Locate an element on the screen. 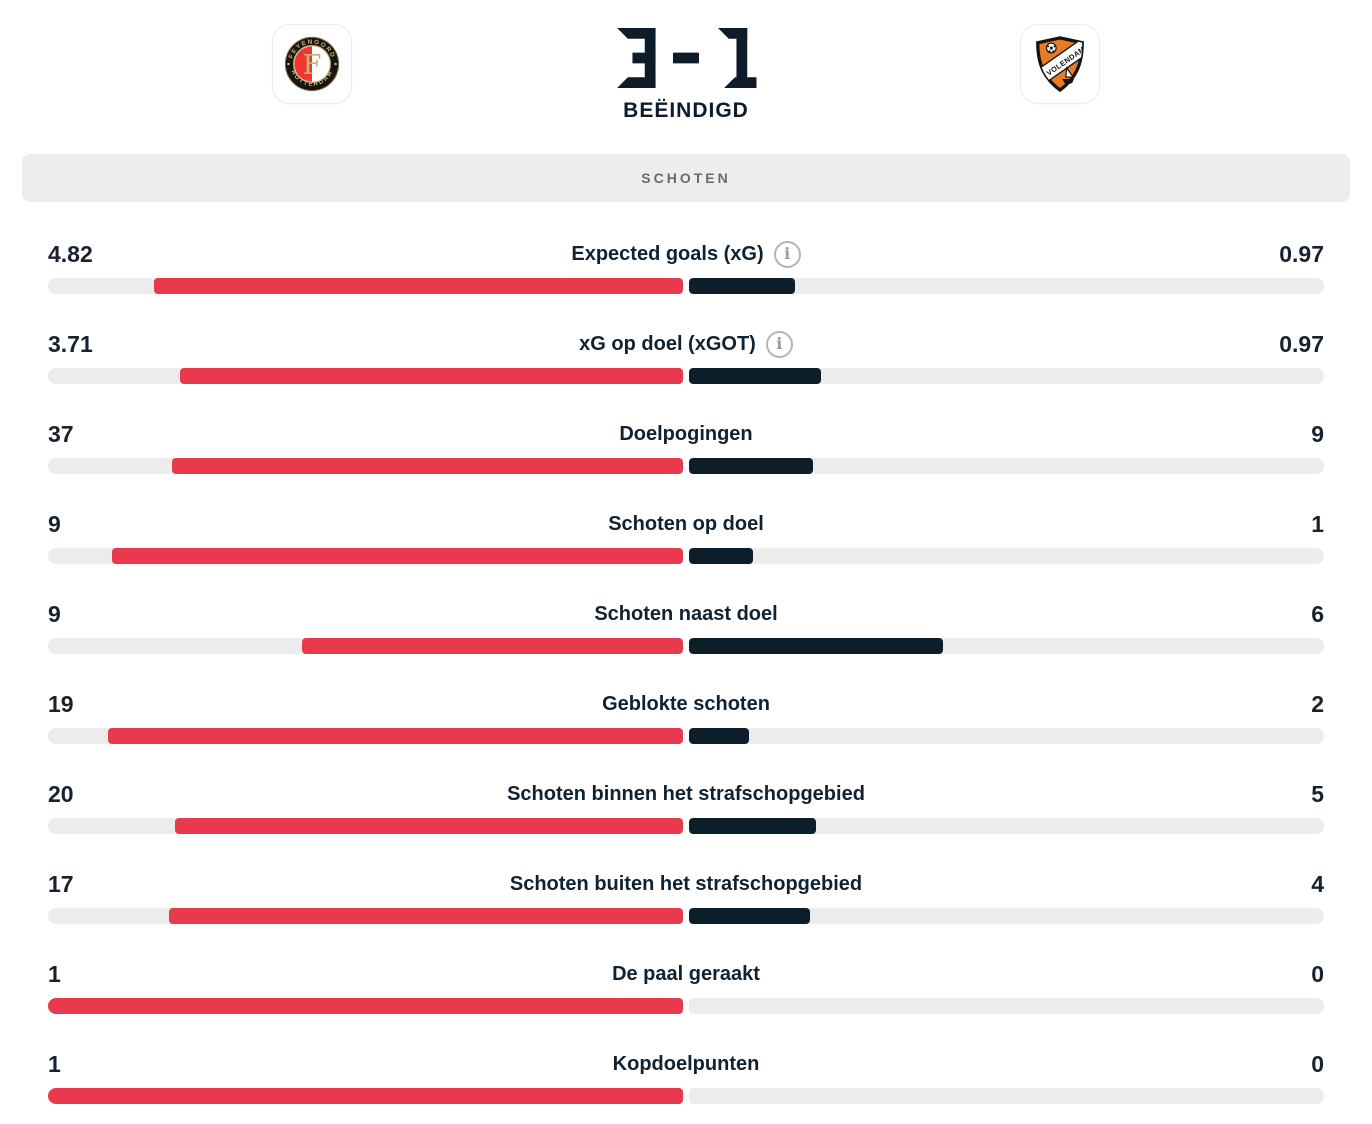 This screenshot has width=1372, height=1124. stat-label: xG op doel (xGOT) is located at coordinates (667, 343).